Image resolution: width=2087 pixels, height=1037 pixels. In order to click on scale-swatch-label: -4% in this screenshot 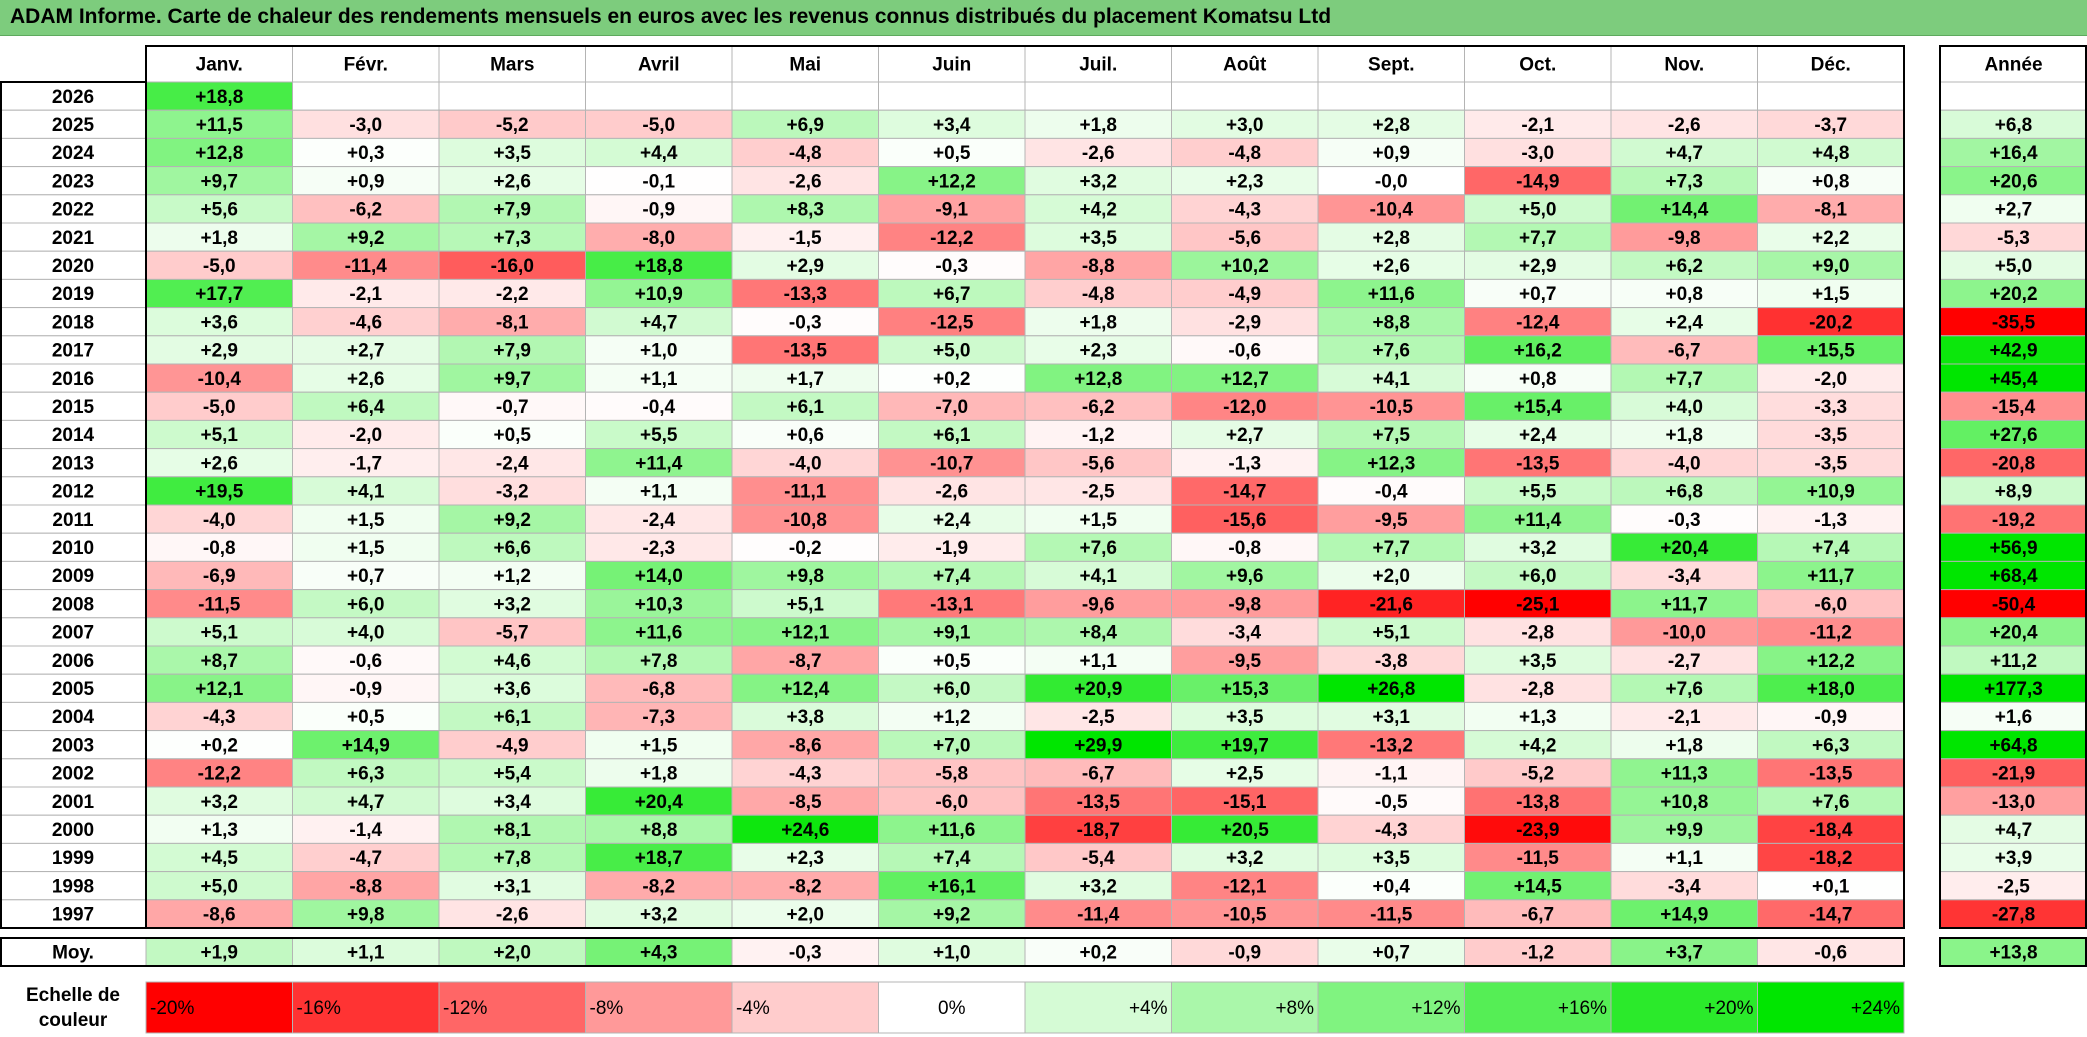, I will do `click(753, 1008)`.